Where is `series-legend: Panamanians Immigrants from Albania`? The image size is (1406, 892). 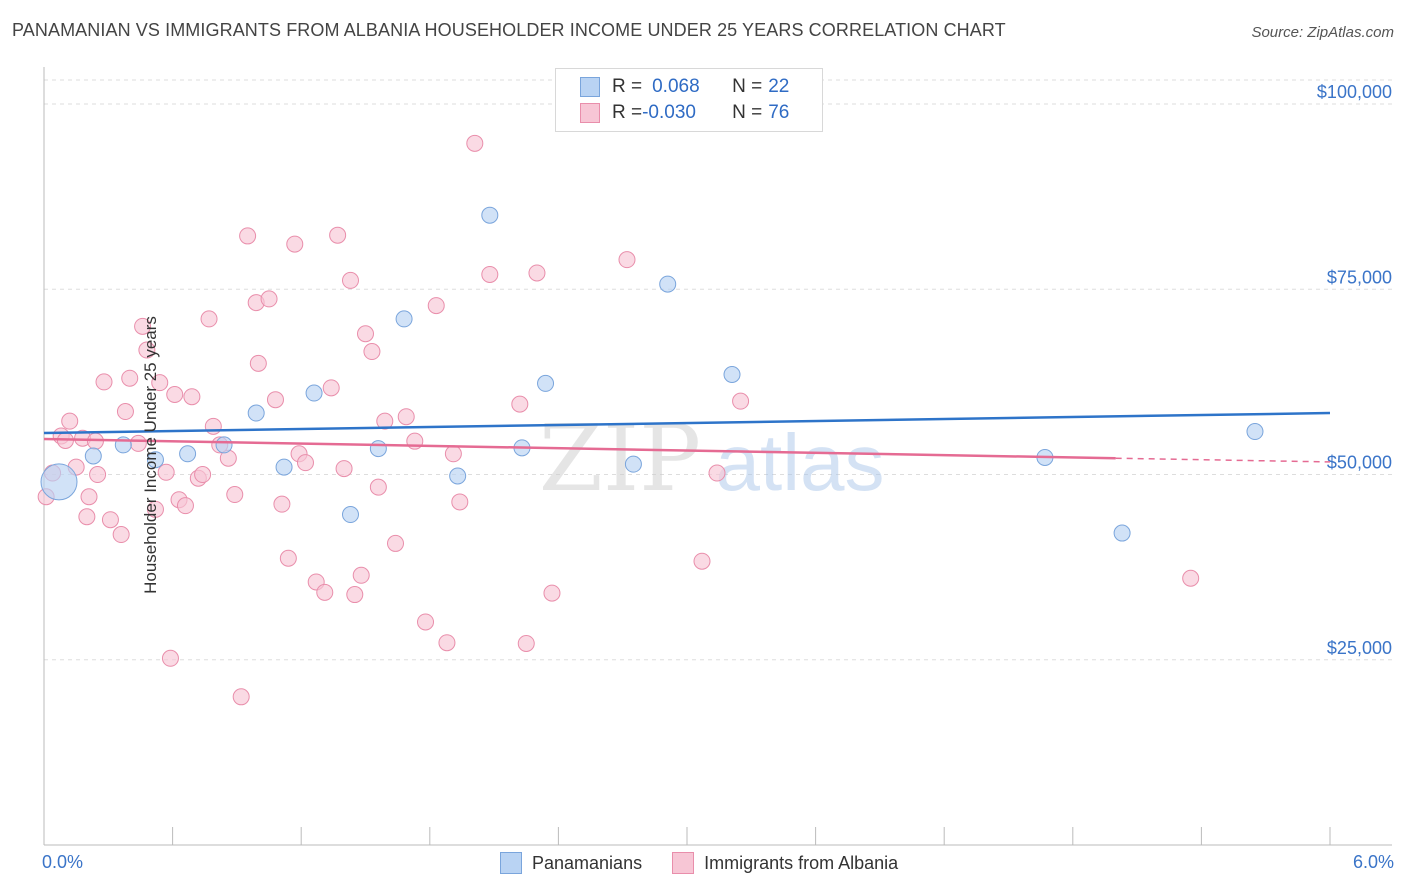 series-legend: Panamanians Immigrants from Albania is located at coordinates (714, 863).